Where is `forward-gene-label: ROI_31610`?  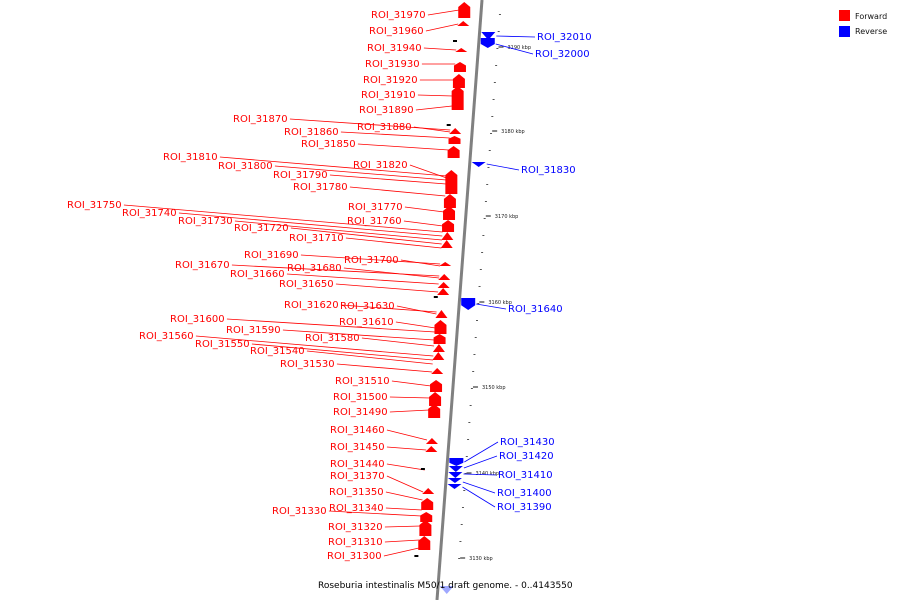
forward-gene-label: ROI_31610 is located at coordinates (366, 322).